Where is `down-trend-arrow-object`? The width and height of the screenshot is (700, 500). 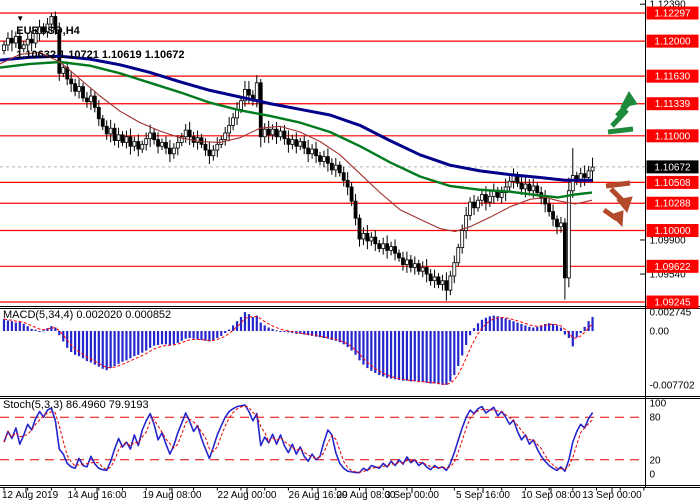
down-trend-arrow-object is located at coordinates (617, 204).